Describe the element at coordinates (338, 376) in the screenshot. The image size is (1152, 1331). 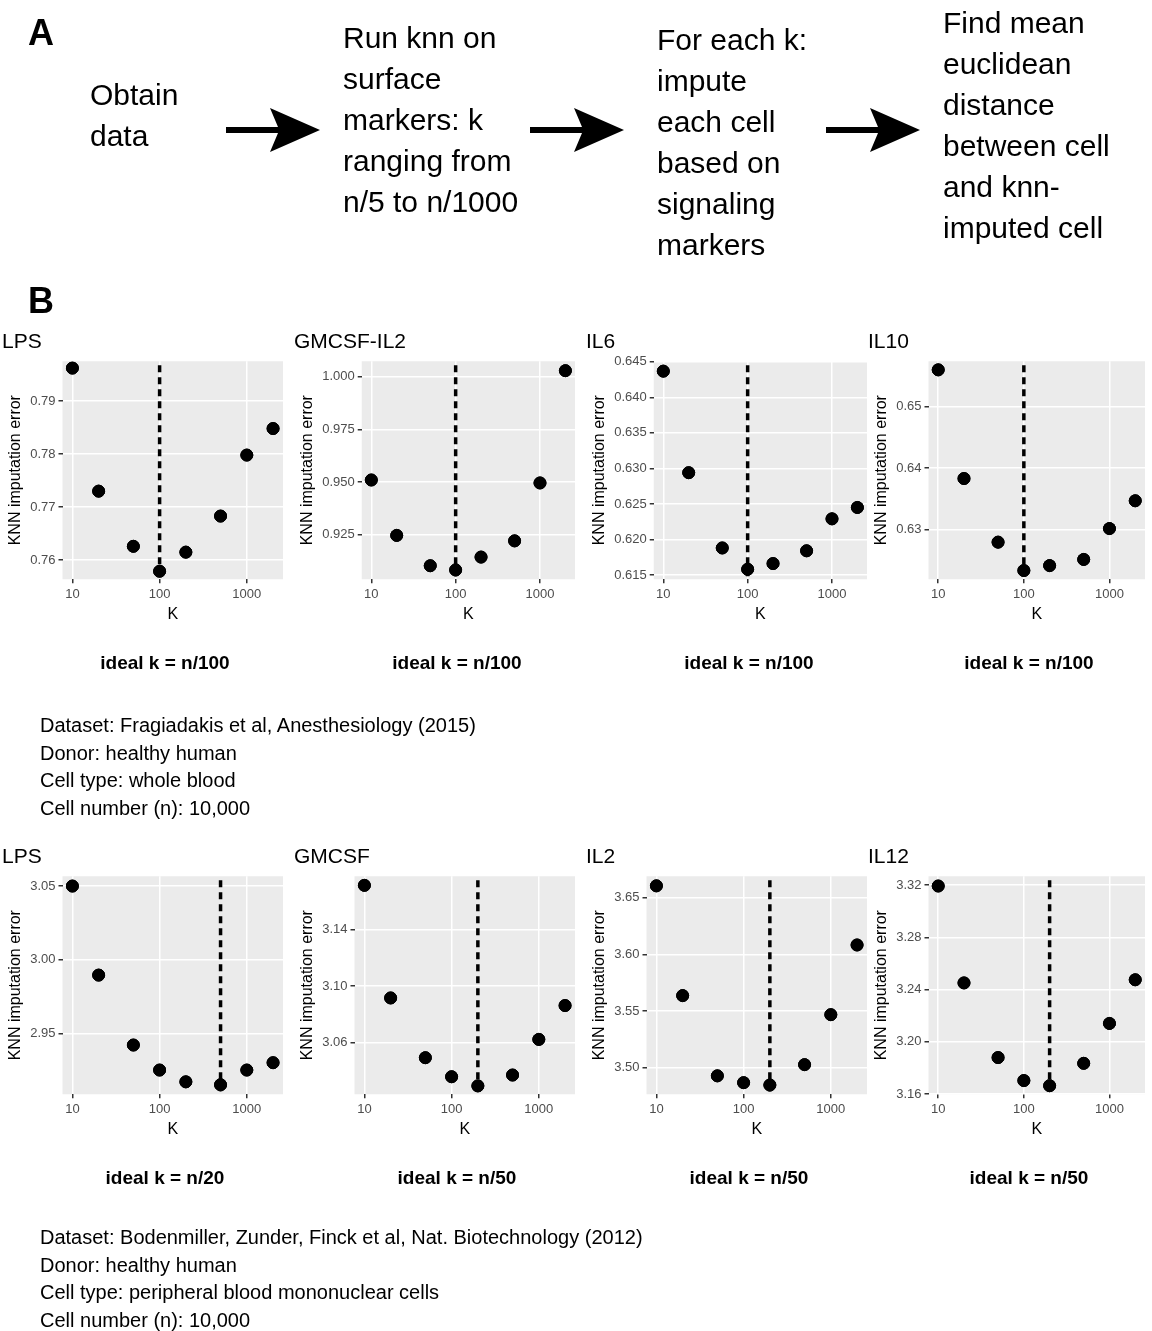
I see `y-tick-label: 1.000` at that location.